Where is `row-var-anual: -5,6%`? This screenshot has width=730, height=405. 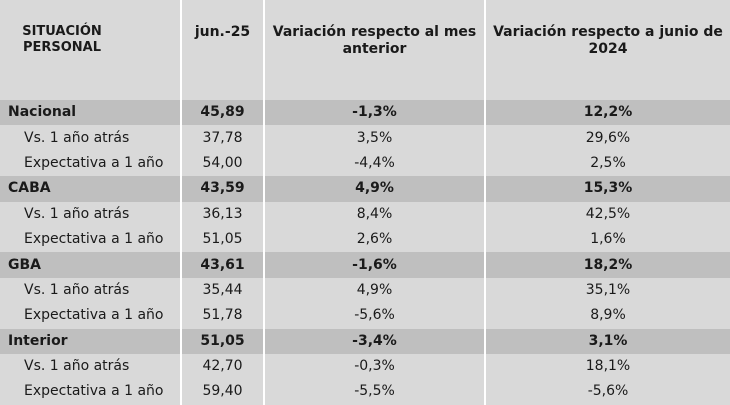 row-var-anual: -5,6% is located at coordinates (608, 391).